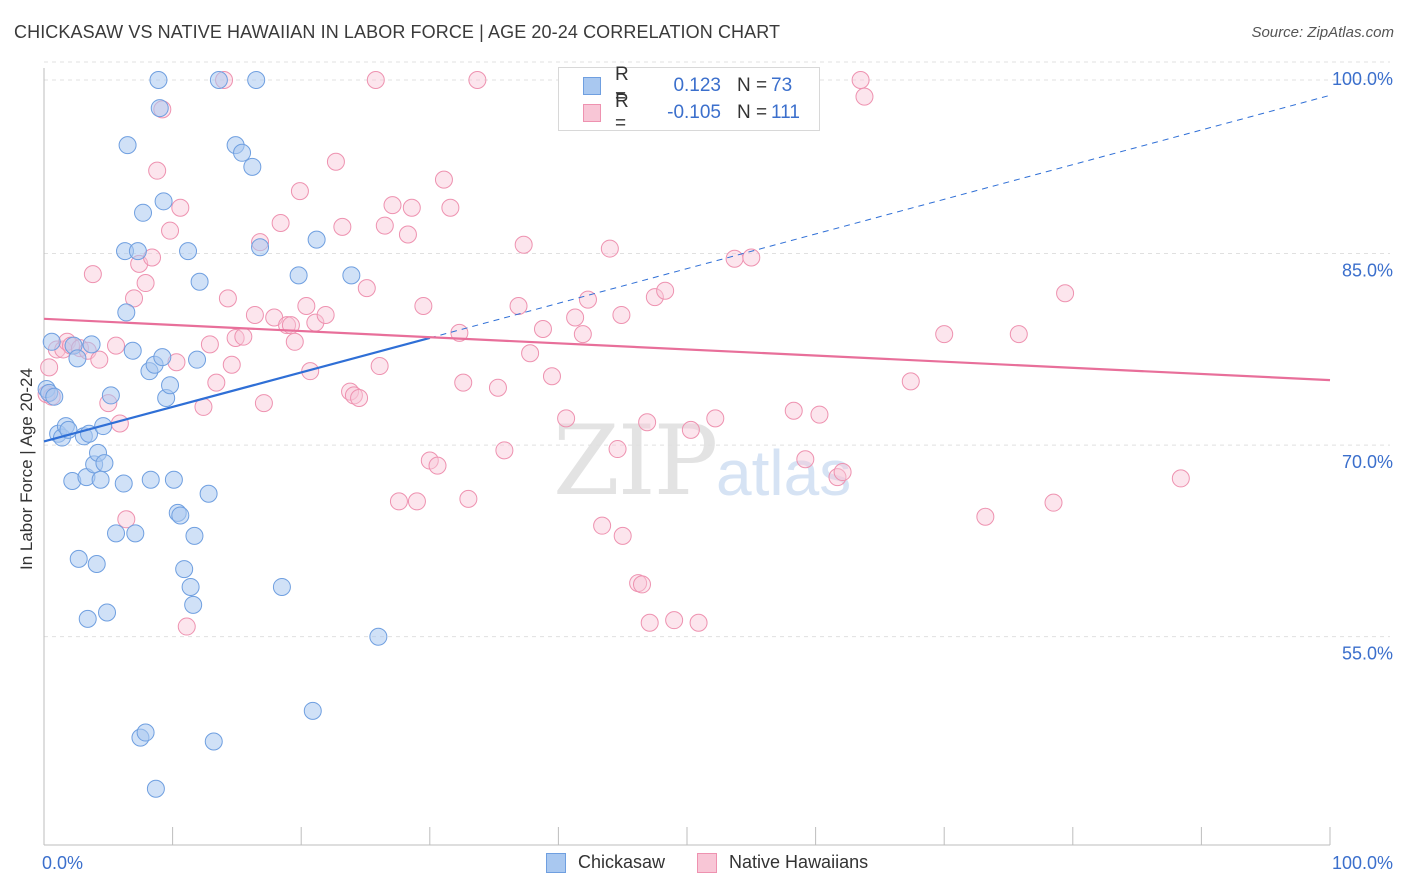 This screenshot has width=1406, height=892. What do you see at coordinates (592, 113) in the screenshot?
I see `legend-swatch-hawaiian` at bounding box center [592, 113].